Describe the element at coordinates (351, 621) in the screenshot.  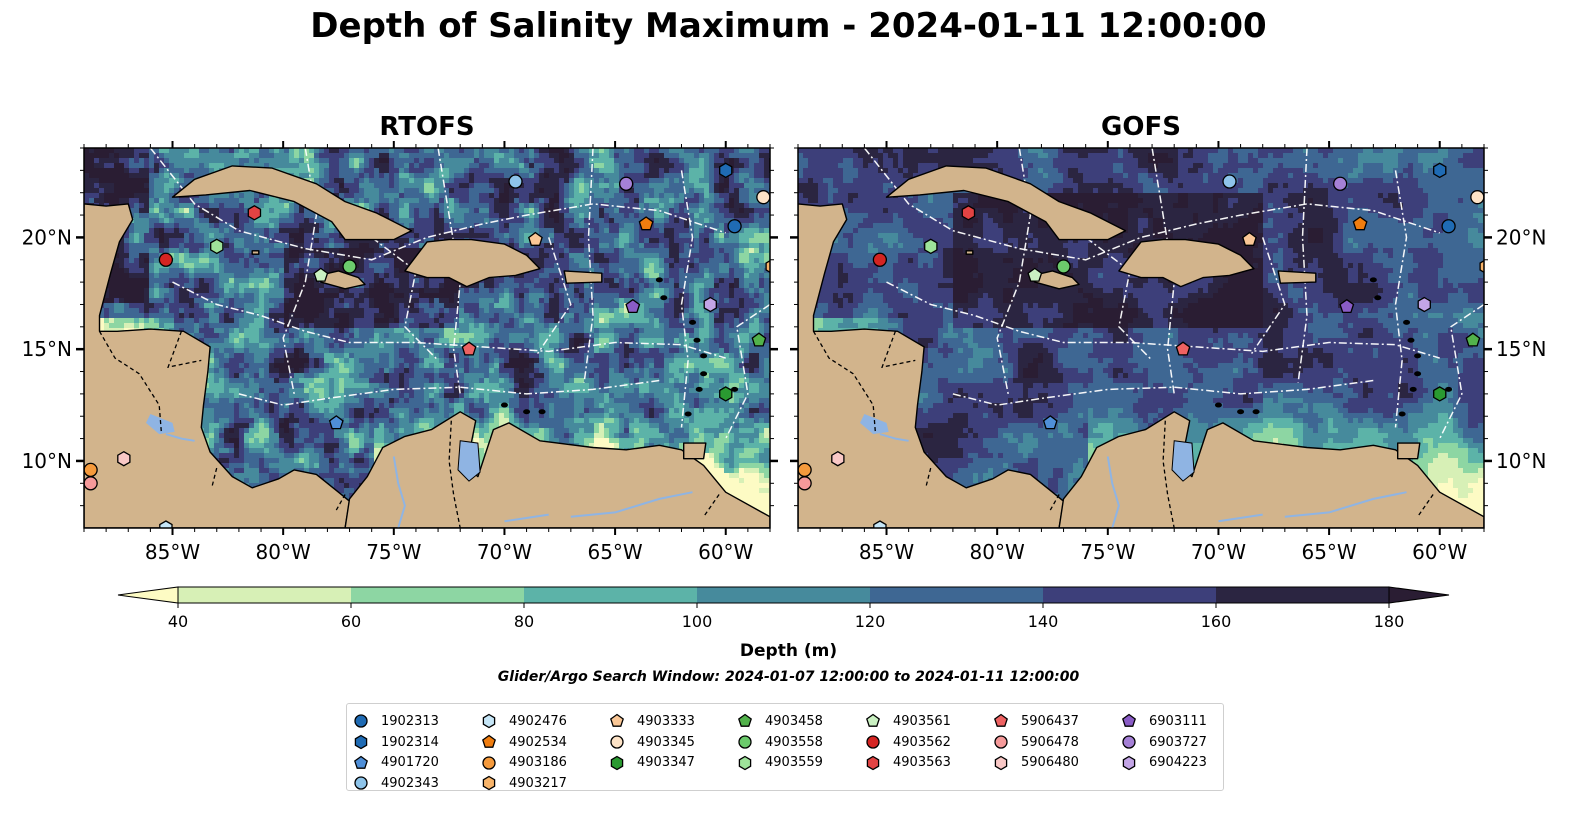
I see `colorbar-tick-label: 60` at that location.